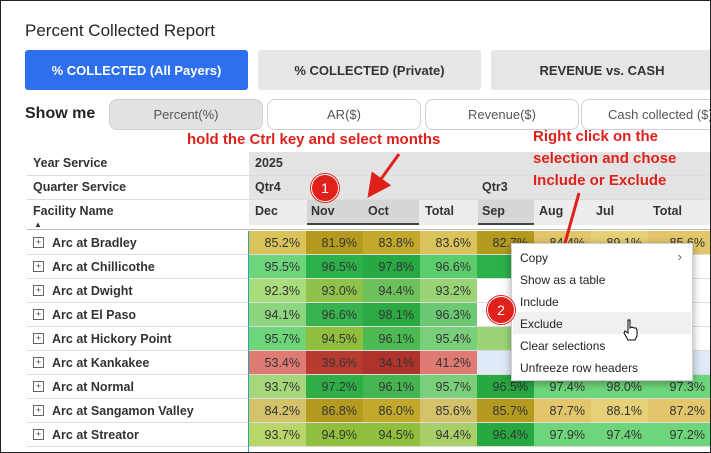 Image resolution: width=711 pixels, height=453 pixels. I want to click on arrow-to-months, so click(384, 175).